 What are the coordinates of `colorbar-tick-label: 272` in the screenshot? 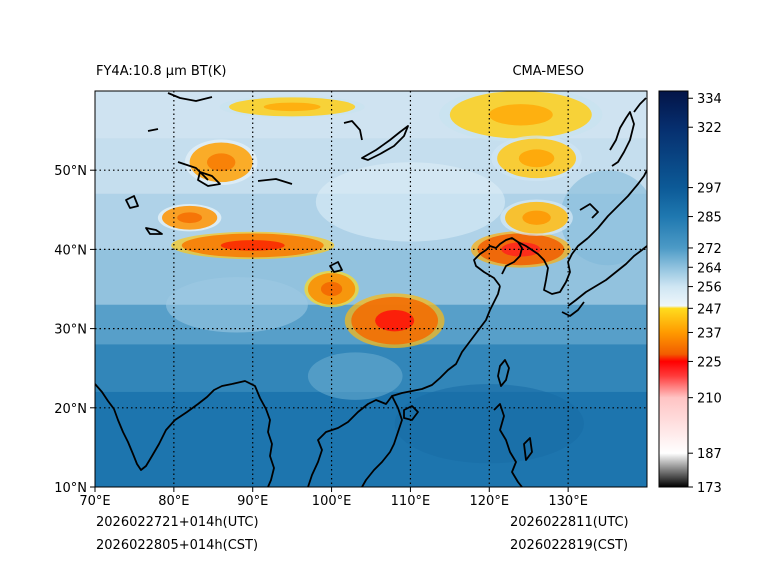 It's located at (709, 249).